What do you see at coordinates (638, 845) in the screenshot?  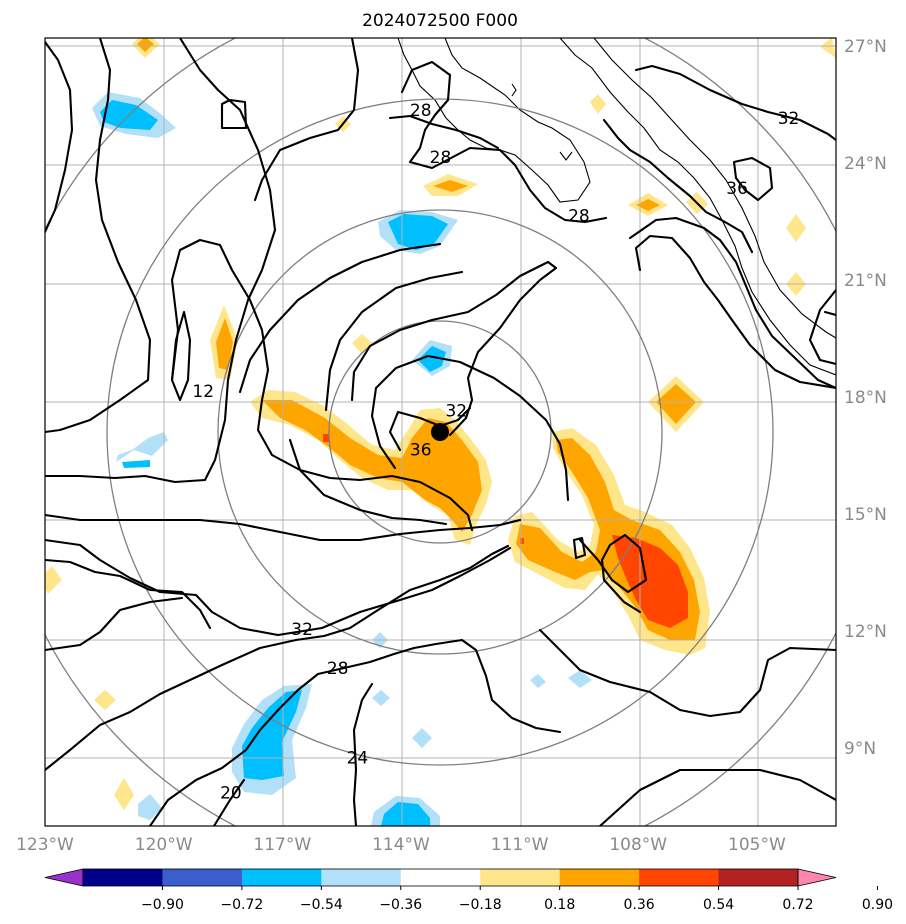 I see `longitude-label: 108°W` at bounding box center [638, 845].